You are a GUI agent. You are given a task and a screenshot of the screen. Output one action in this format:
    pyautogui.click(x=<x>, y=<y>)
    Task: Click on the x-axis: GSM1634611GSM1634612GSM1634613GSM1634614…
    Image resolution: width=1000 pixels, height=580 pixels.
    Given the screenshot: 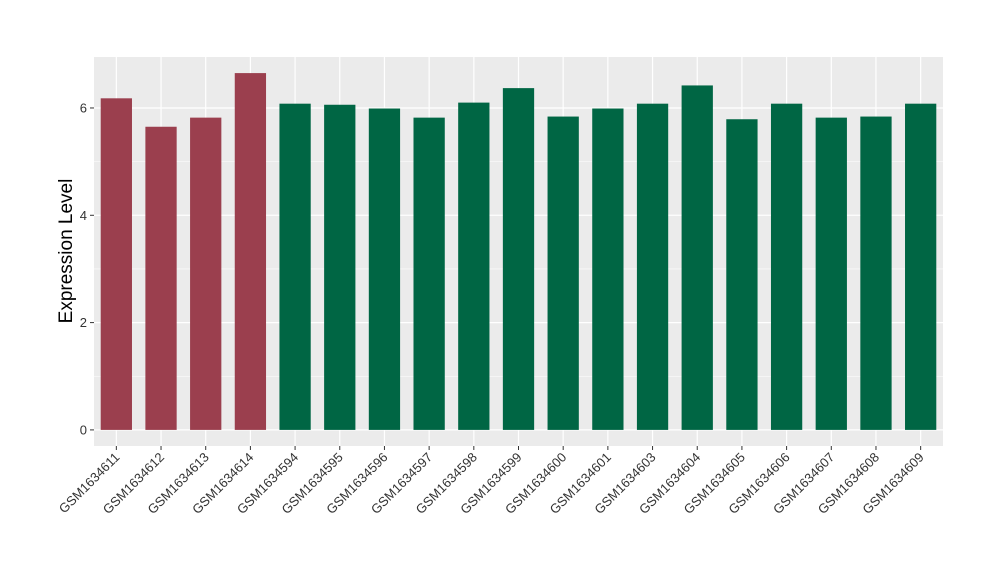 What is the action you would take?
    pyautogui.click(x=491, y=481)
    